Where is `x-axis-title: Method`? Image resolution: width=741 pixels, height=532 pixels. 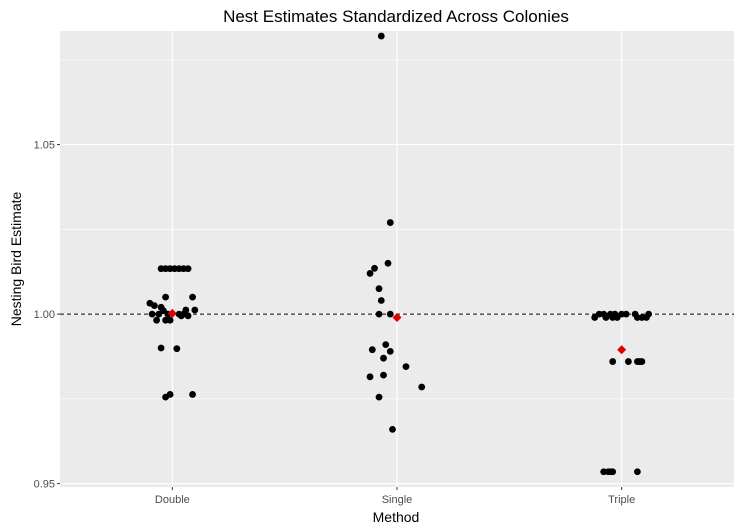 x-axis-title: Method is located at coordinates (396, 517).